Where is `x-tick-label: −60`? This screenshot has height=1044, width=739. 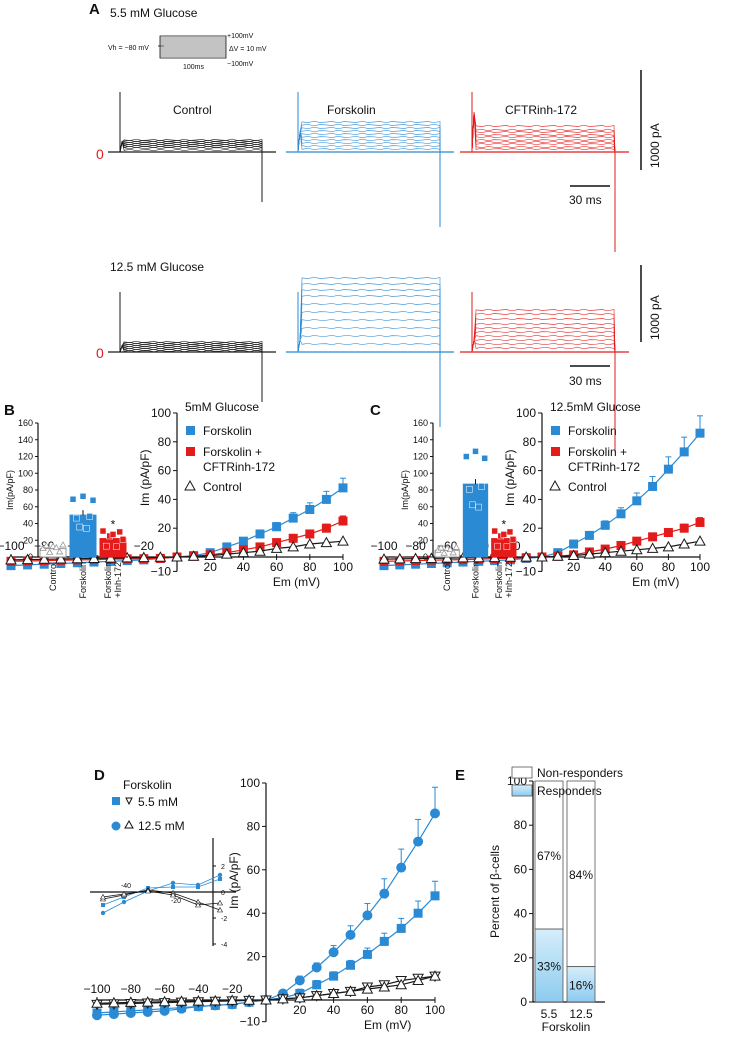
x-tick-label: −60 is located at coordinates (164, 989).